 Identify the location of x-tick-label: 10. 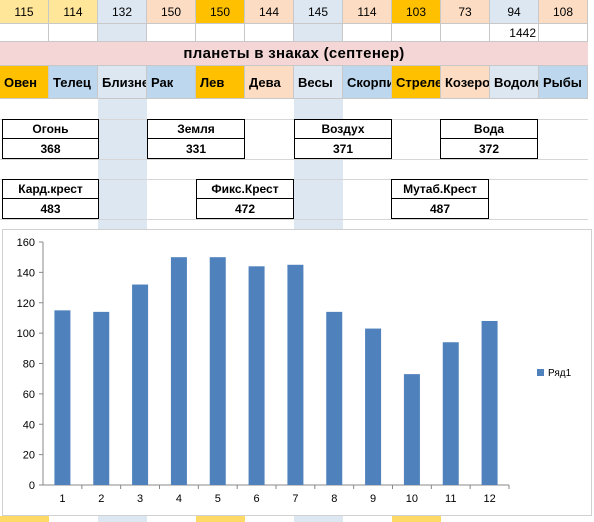
(412, 499).